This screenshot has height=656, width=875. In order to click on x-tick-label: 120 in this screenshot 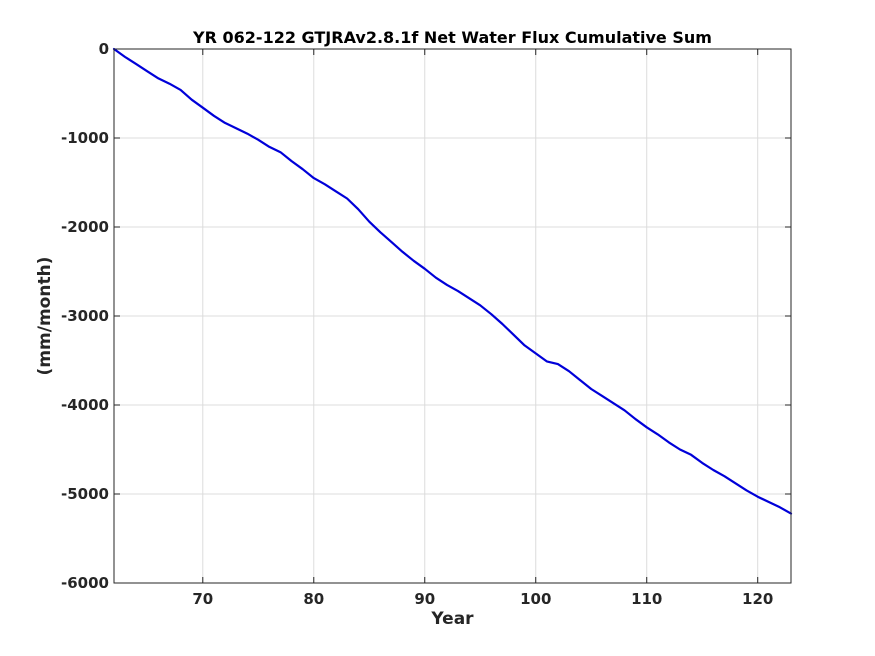, I will do `click(757, 599)`.